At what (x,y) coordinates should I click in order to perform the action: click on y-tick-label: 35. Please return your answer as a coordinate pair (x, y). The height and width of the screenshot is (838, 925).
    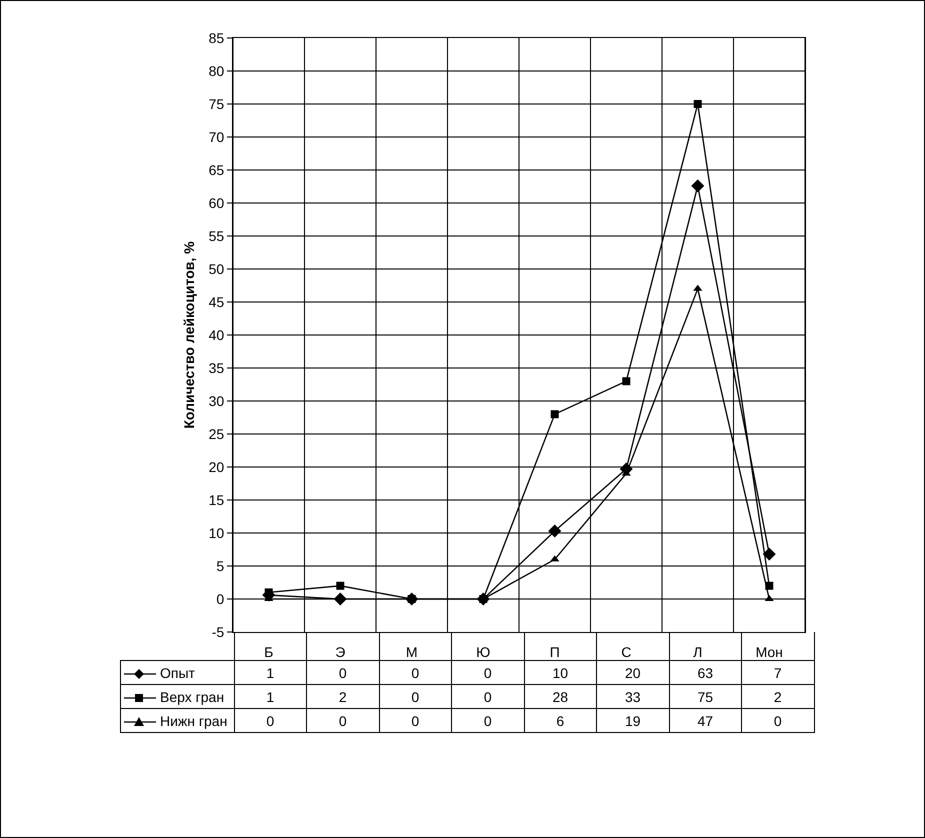
    Looking at the image, I should click on (216, 368).